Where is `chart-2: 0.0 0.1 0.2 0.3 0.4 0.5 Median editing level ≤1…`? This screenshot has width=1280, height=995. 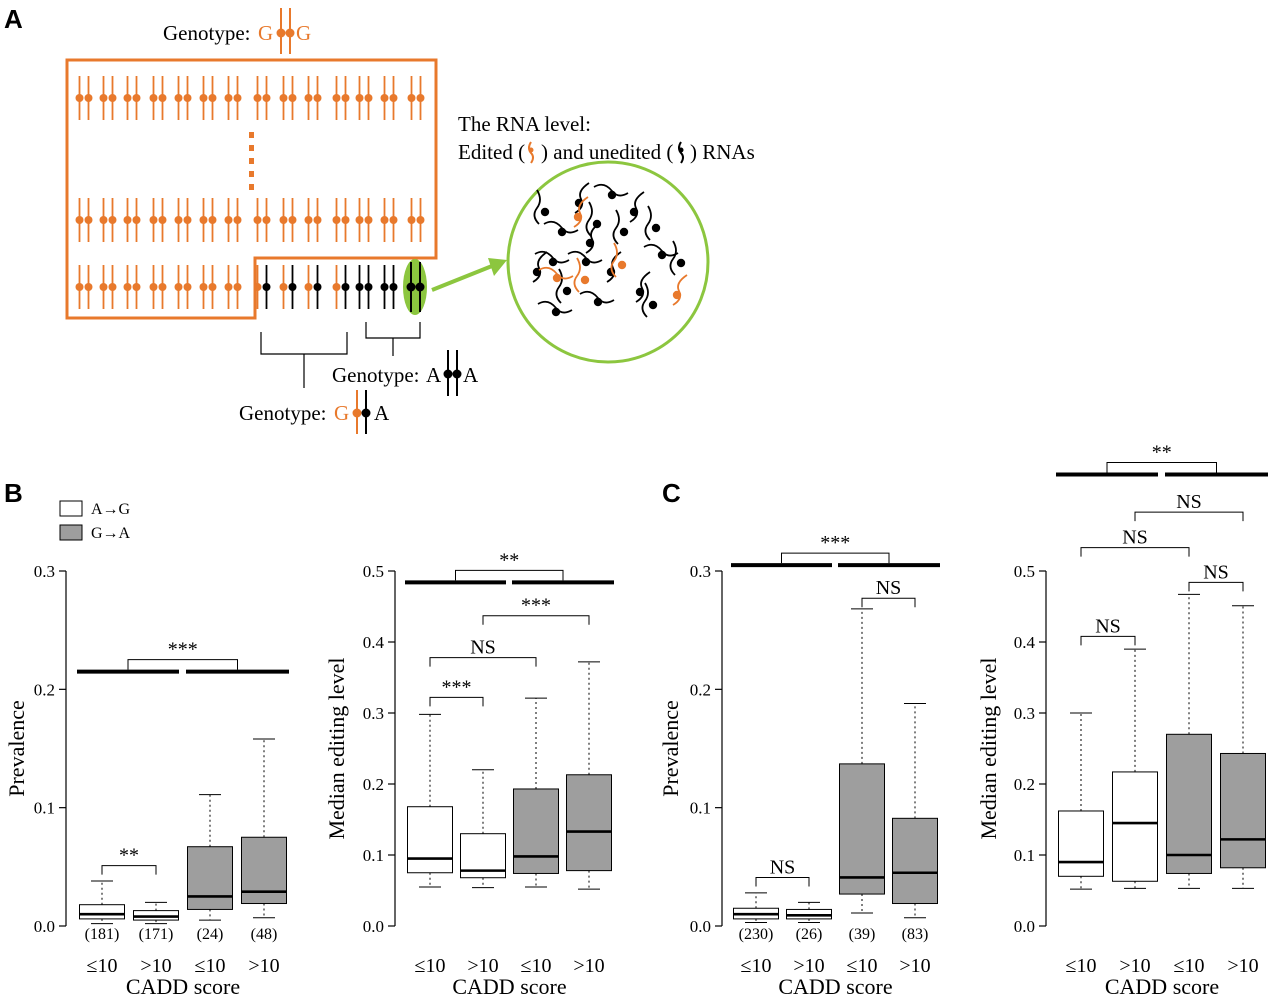
chart-2: 0.0 0.1 0.2 0.3 0.4 0.5 Median editing level ≤1… is located at coordinates (469, 772).